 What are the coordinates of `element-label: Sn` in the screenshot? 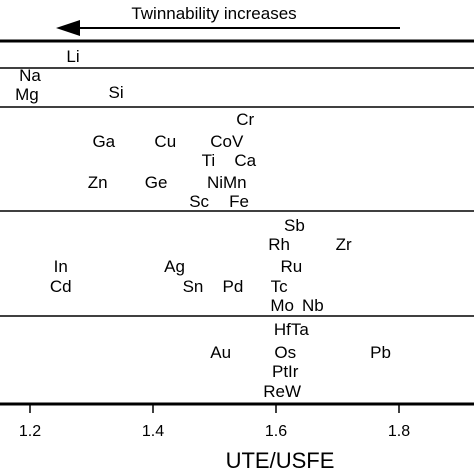 It's located at (193, 286).